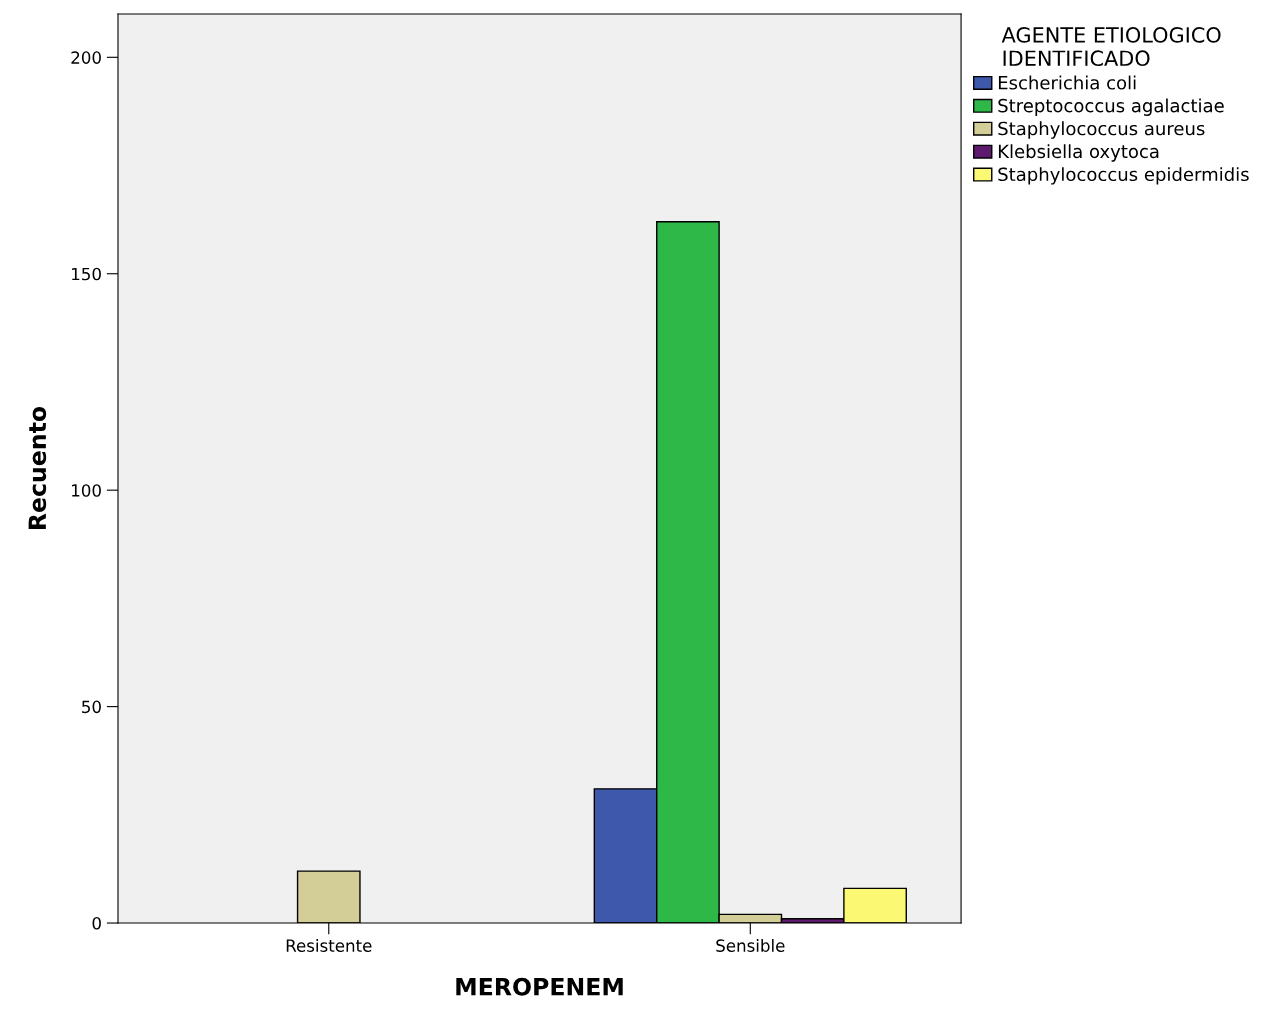 The height and width of the screenshot is (1016, 1277). I want to click on legend-label: Streptococcus agalactiae, so click(1111, 107).